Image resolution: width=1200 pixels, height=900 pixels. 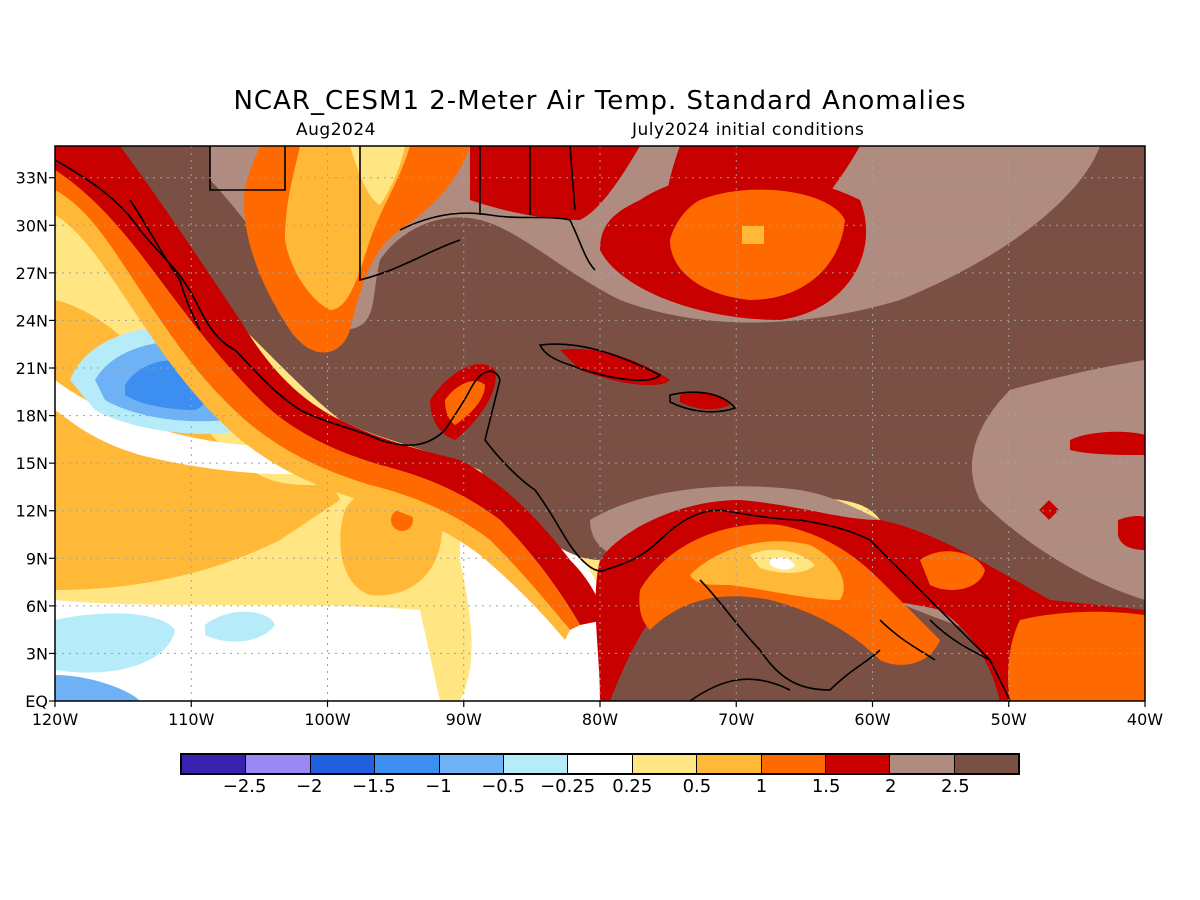 What do you see at coordinates (615, 367) in the screenshot?
I see `cuba-red` at bounding box center [615, 367].